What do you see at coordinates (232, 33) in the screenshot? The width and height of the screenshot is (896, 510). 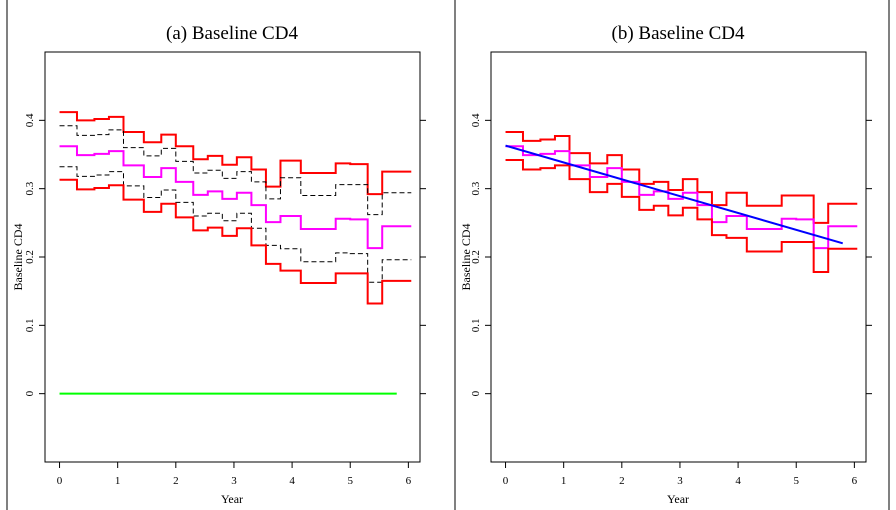 I see `chart-title: (a) Baseline CD4` at bounding box center [232, 33].